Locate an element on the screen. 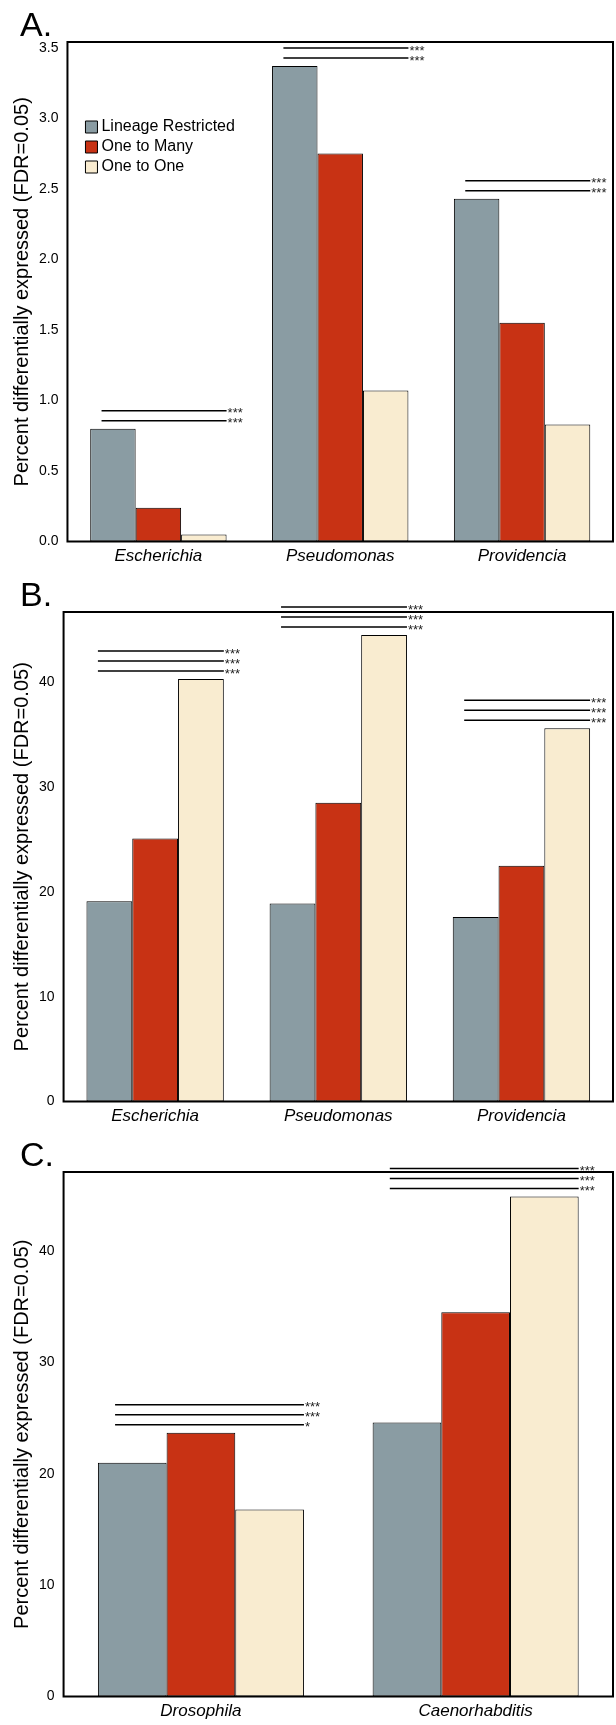  chart-title: C. is located at coordinates (37, 1154).